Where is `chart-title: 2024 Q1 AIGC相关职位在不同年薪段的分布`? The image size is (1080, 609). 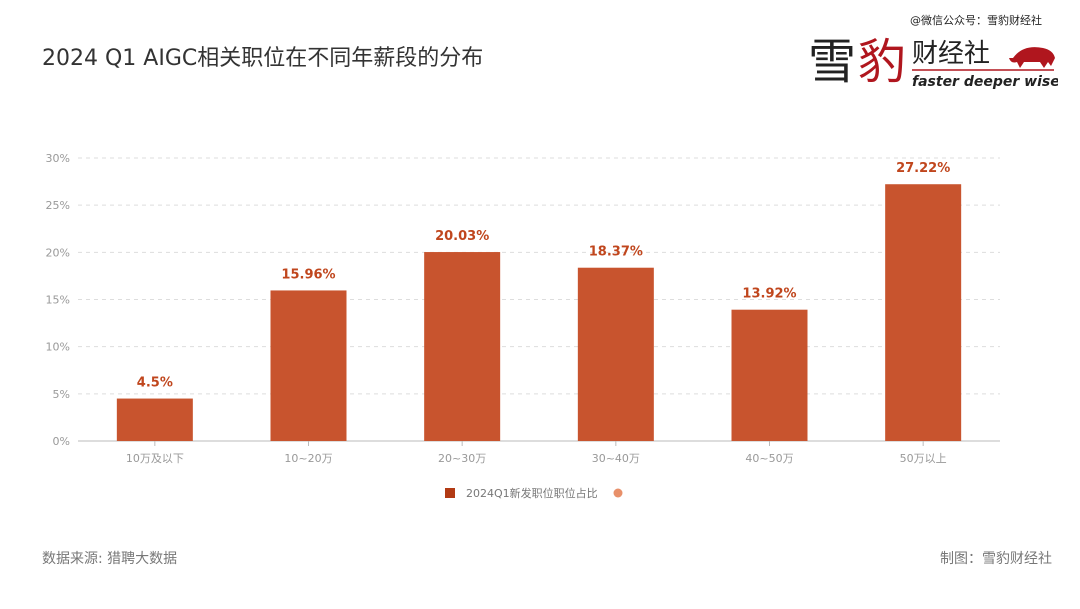 chart-title: 2024 Q1 AIGC相关职位在不同年薪段的分布 is located at coordinates (263, 58).